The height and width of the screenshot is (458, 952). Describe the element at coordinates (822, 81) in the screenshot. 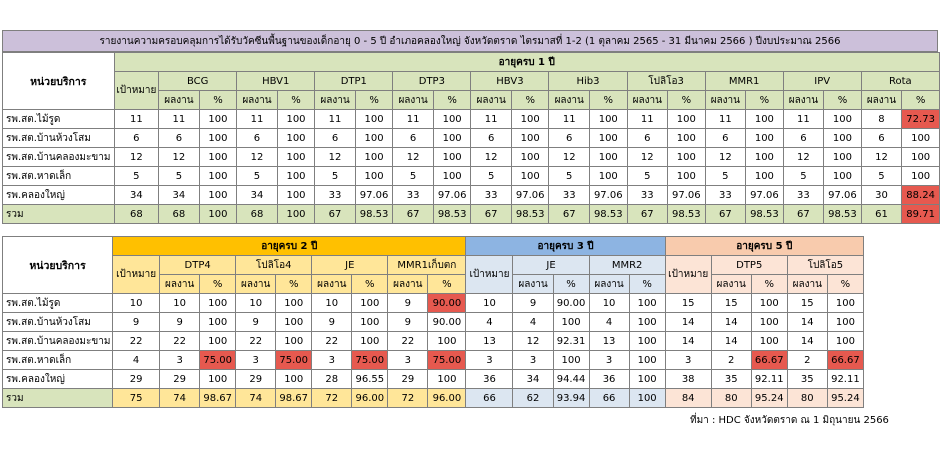

I see `vaccine-header: IPV` at that location.